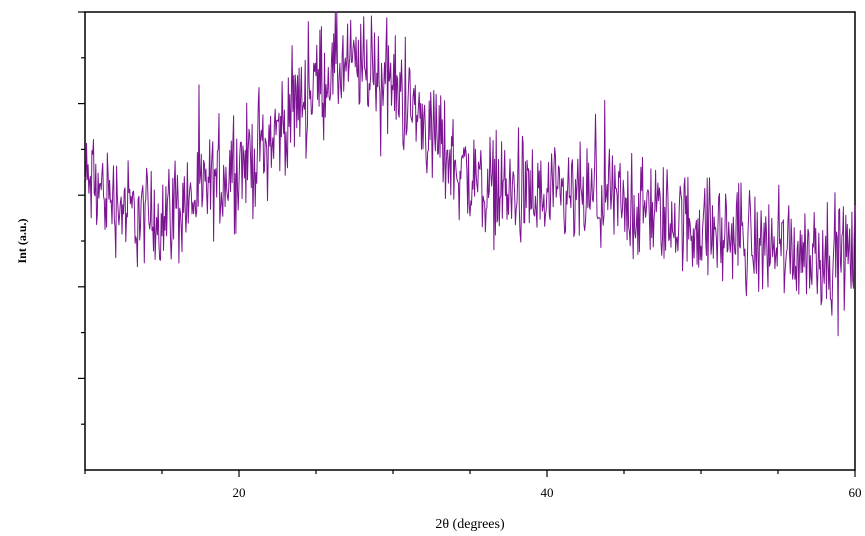  I want to click on x-tick-label: 20, so click(239, 492).